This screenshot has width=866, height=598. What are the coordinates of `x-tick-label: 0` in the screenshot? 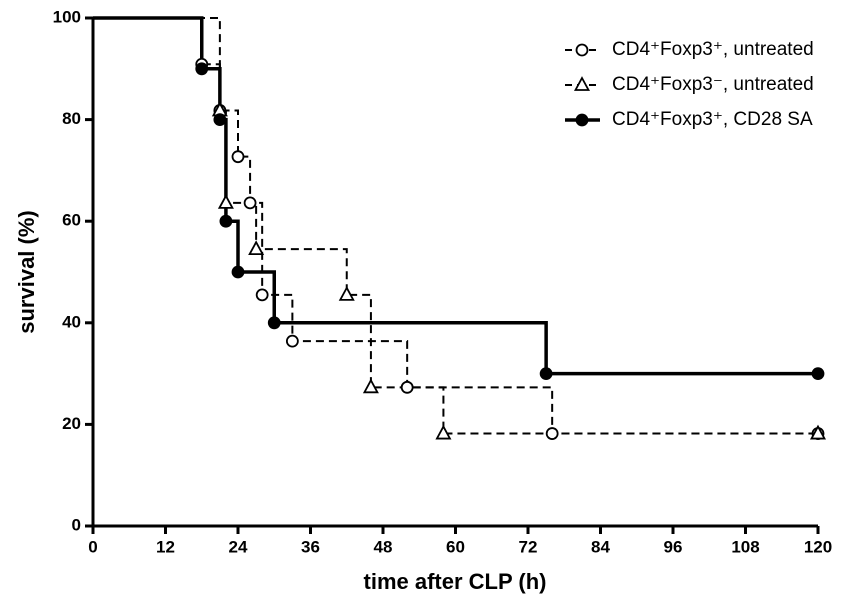 It's located at (92, 546).